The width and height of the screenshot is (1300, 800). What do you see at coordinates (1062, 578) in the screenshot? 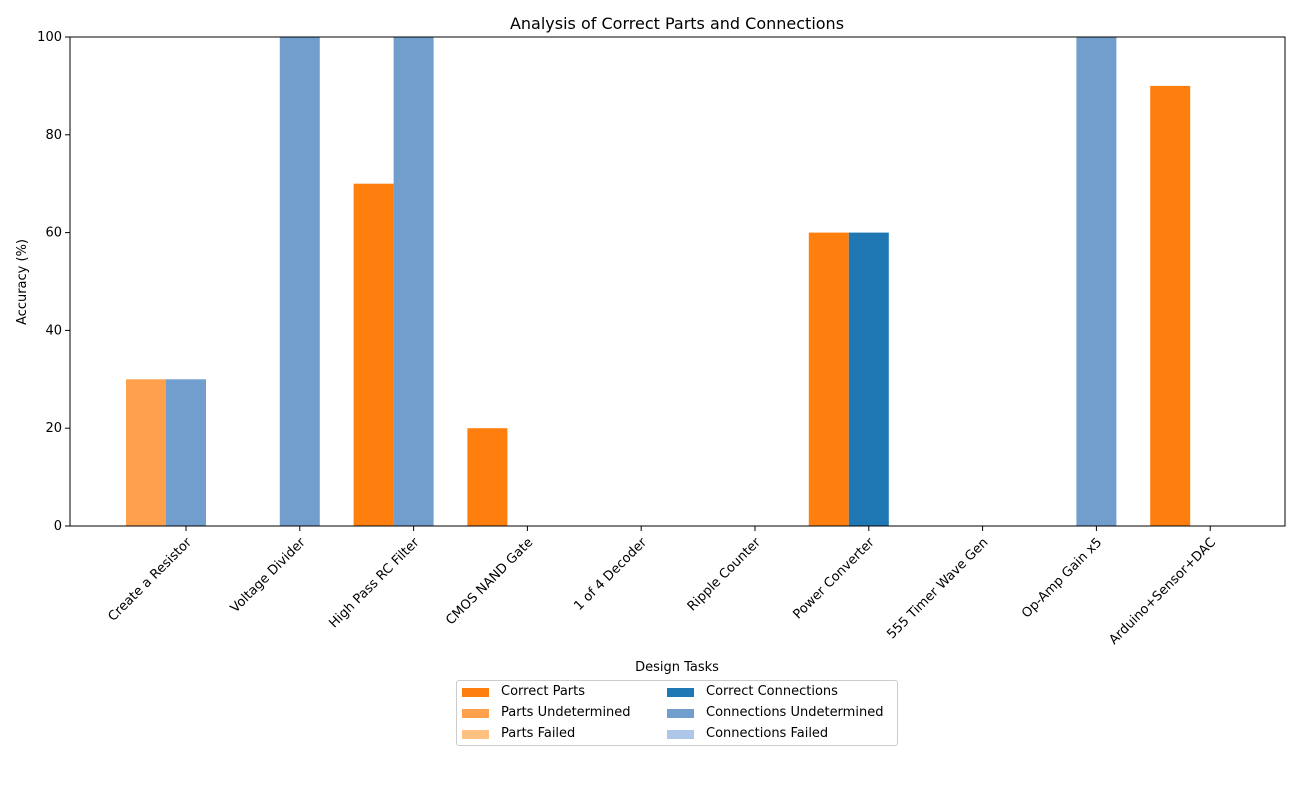
I see `x-tick-label: Op-Amp Gain x5` at bounding box center [1062, 578].